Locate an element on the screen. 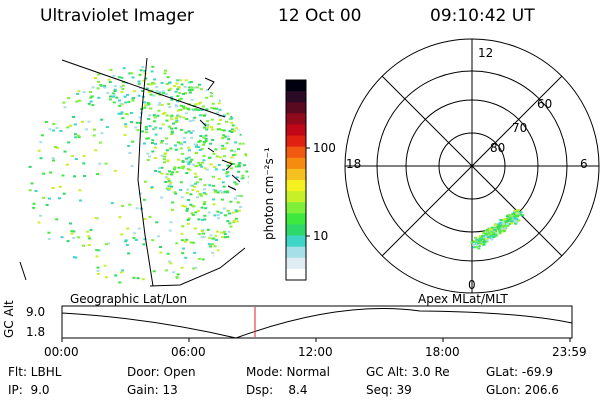  timeline-tick-0: 00:00 is located at coordinates (61, 352).